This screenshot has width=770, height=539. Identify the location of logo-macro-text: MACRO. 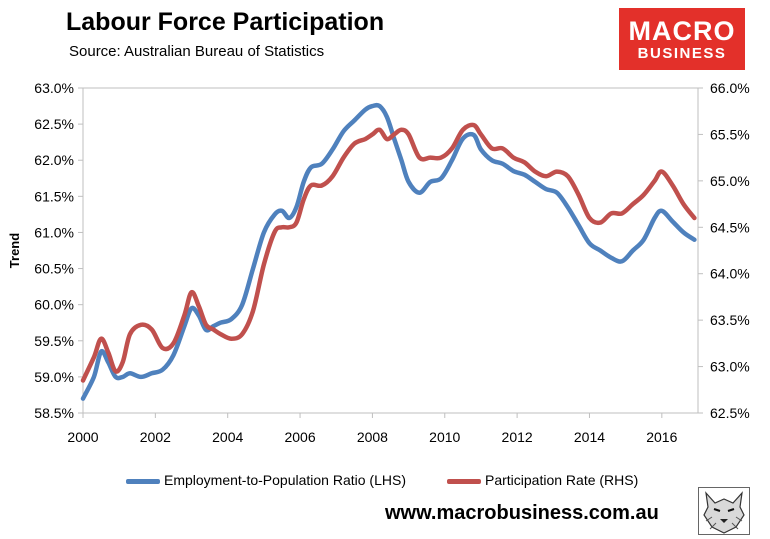
(682, 31).